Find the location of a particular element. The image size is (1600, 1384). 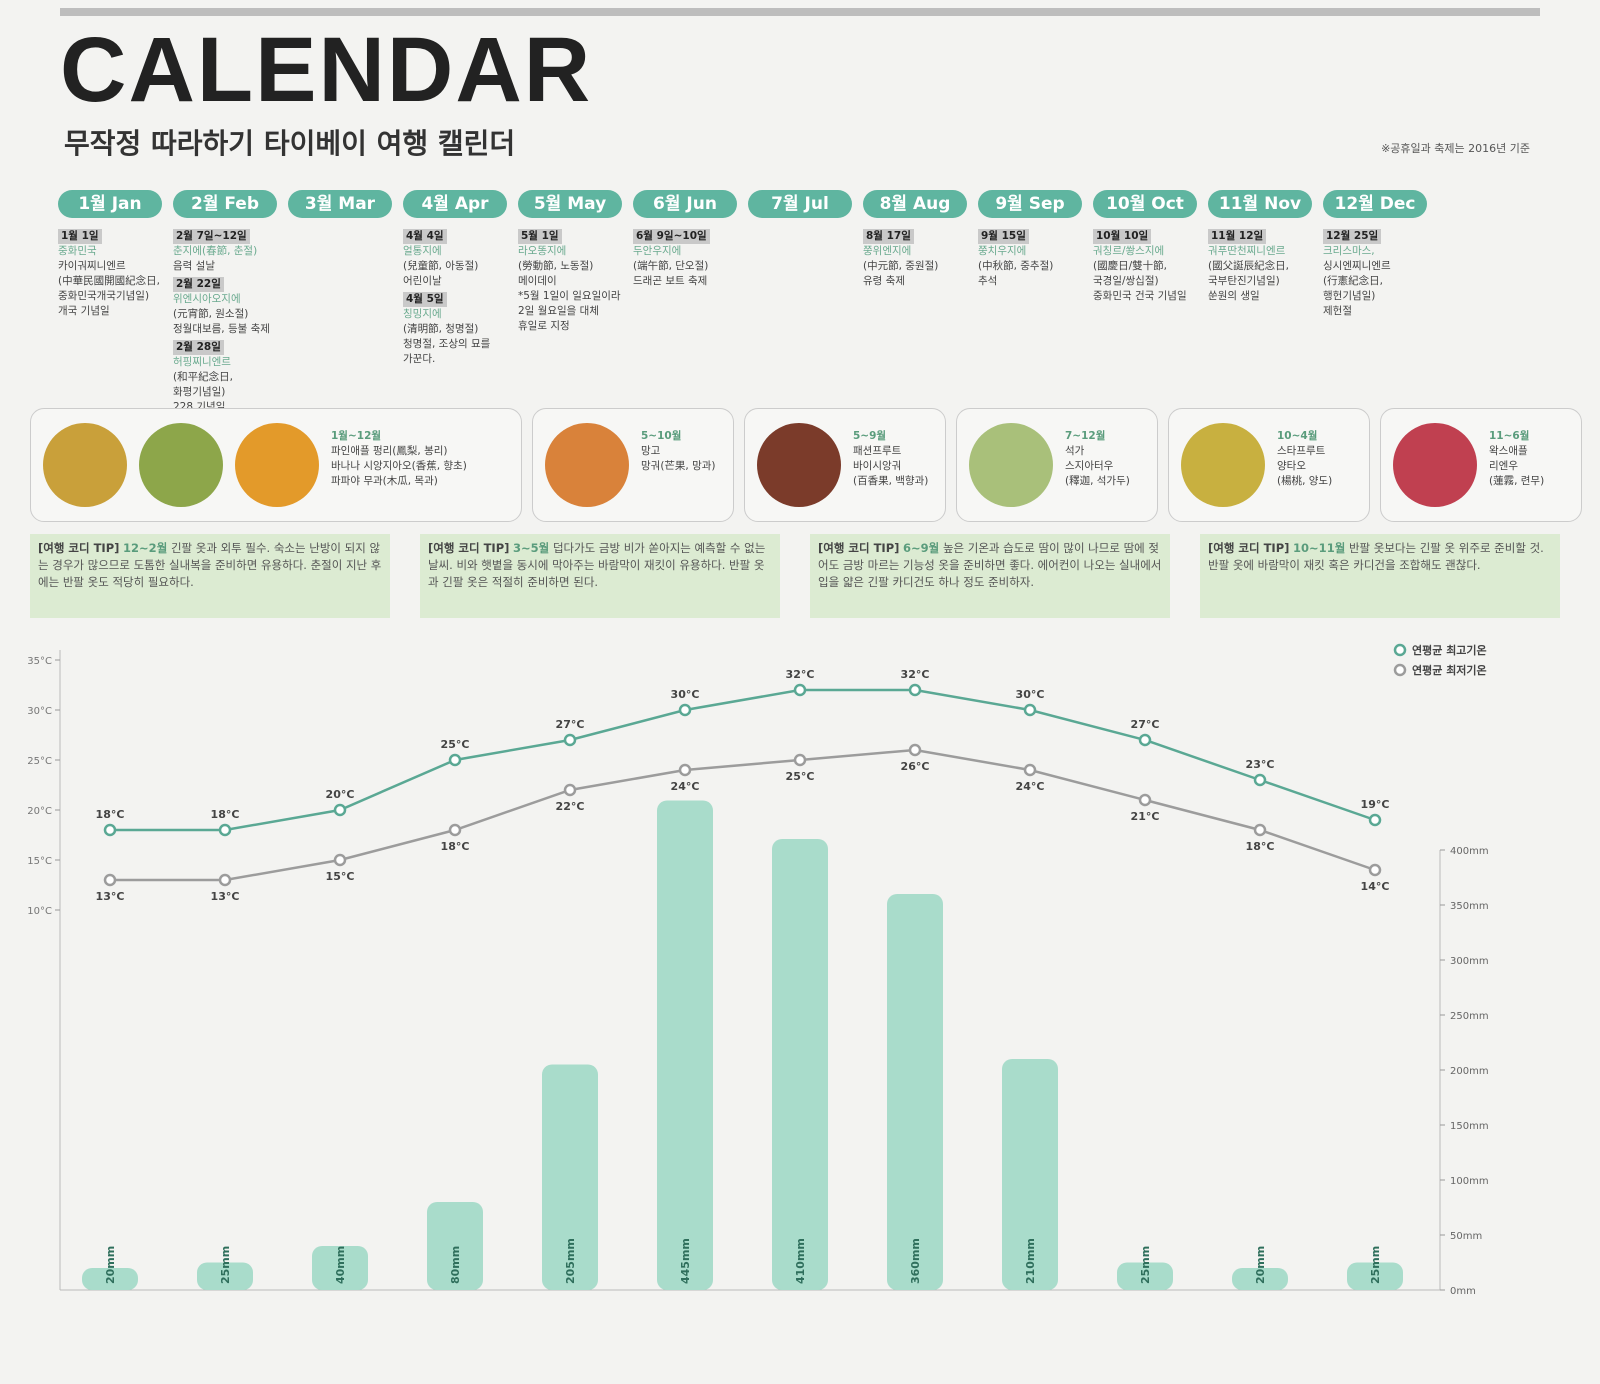

event-line: (中秋節, 중추절) is located at coordinates (1016, 266).